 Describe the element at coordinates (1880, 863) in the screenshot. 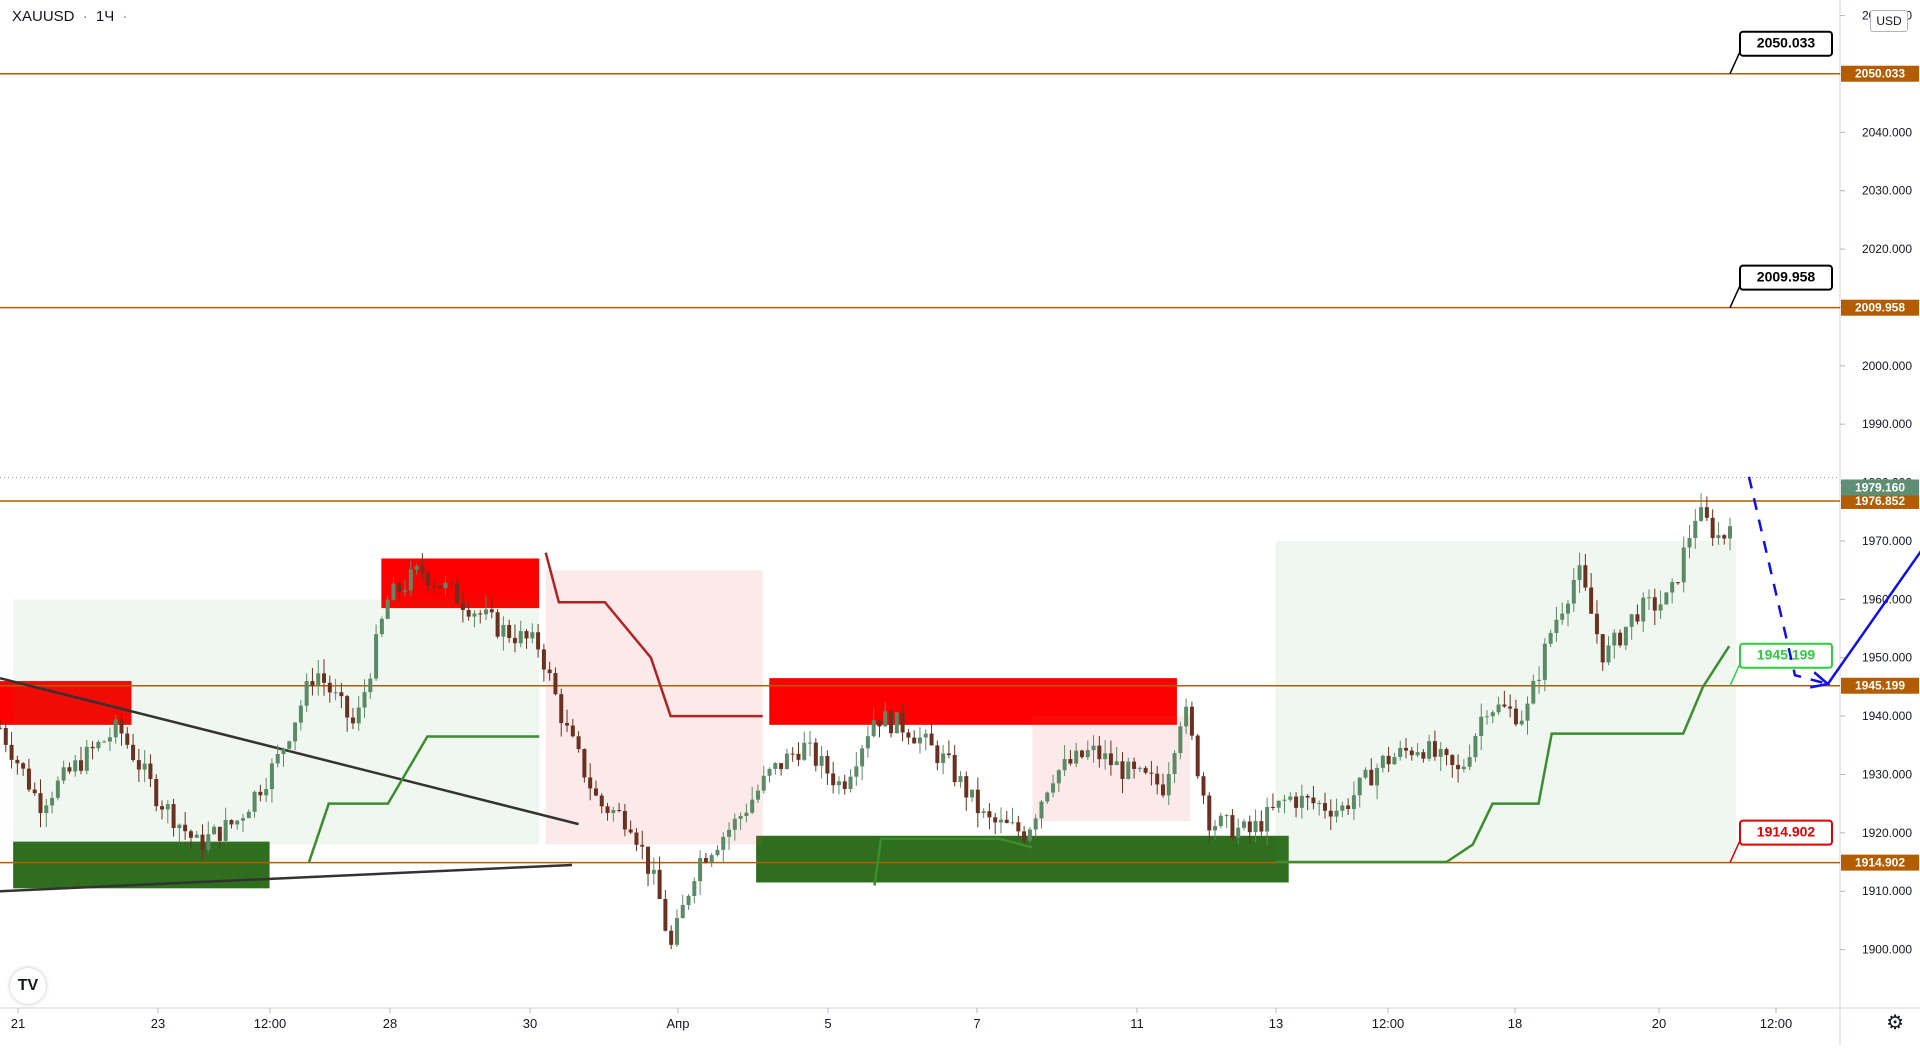

I see `level-price-label: 1914.902` at that location.